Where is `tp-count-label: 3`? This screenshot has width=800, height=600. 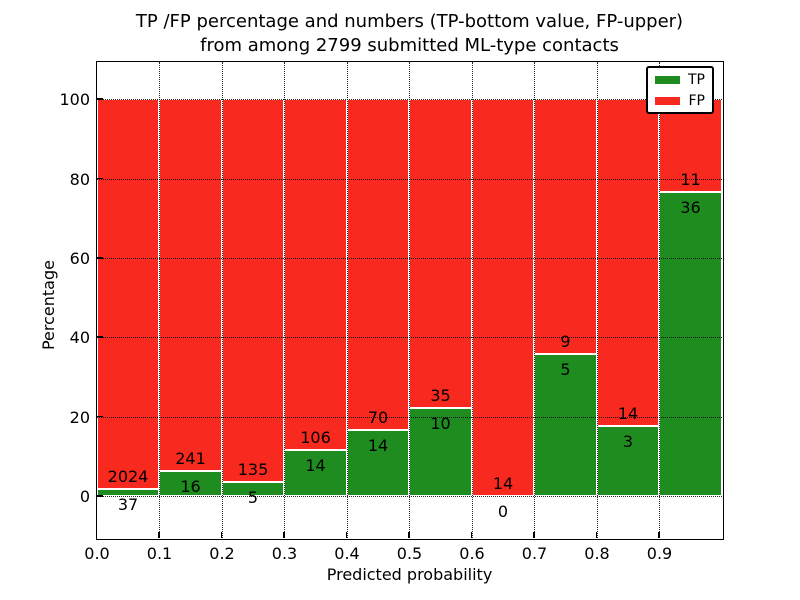
tp-count-label: 3 is located at coordinates (628, 441).